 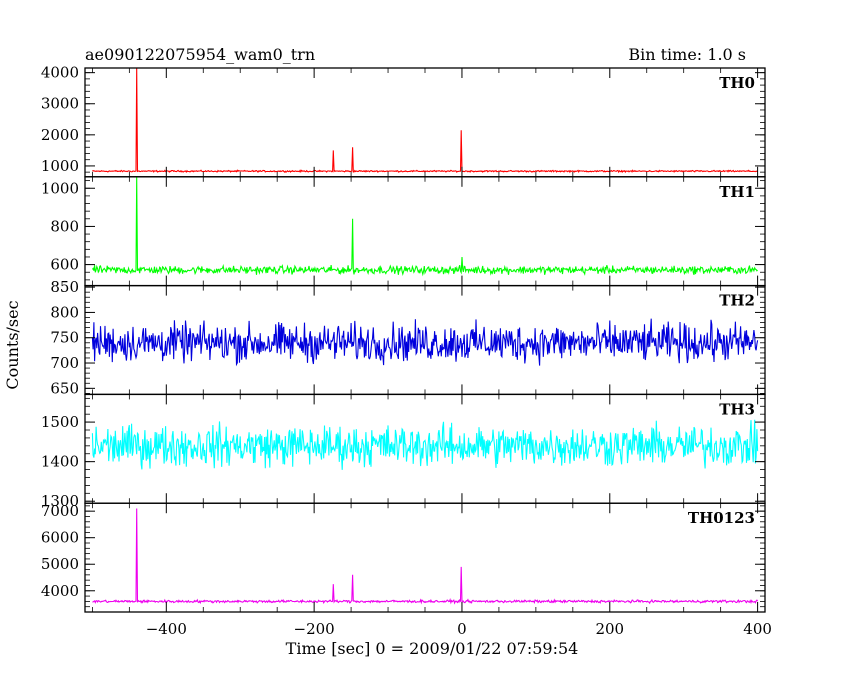 I want to click on y-tick-label: 850, so click(x=64, y=287).